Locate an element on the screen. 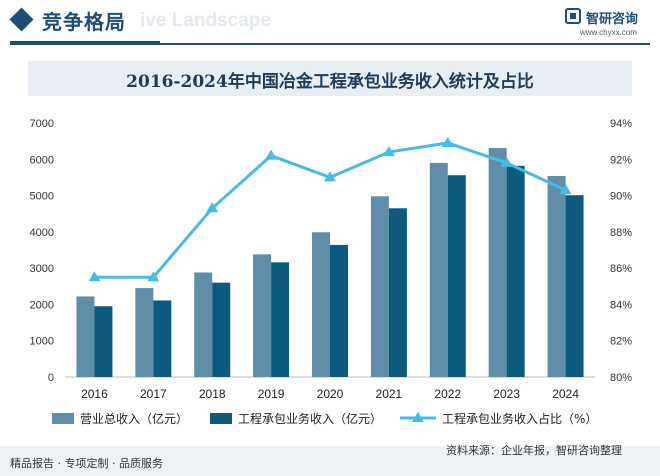 The width and height of the screenshot is (660, 476). y-right-tick-label: 94% is located at coordinates (621, 124).